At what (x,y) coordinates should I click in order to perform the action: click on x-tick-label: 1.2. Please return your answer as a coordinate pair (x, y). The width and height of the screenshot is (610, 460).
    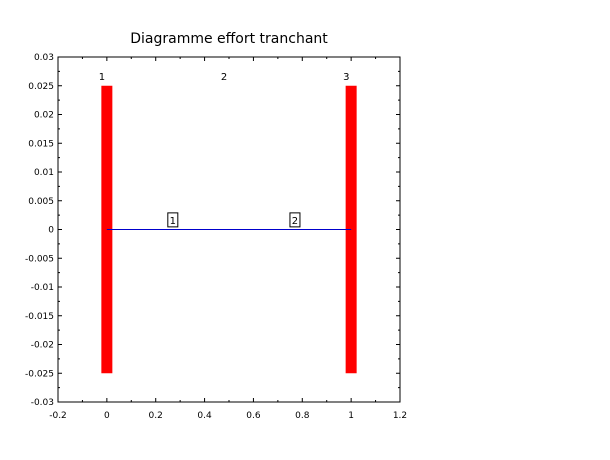
    Looking at the image, I should click on (400, 416).